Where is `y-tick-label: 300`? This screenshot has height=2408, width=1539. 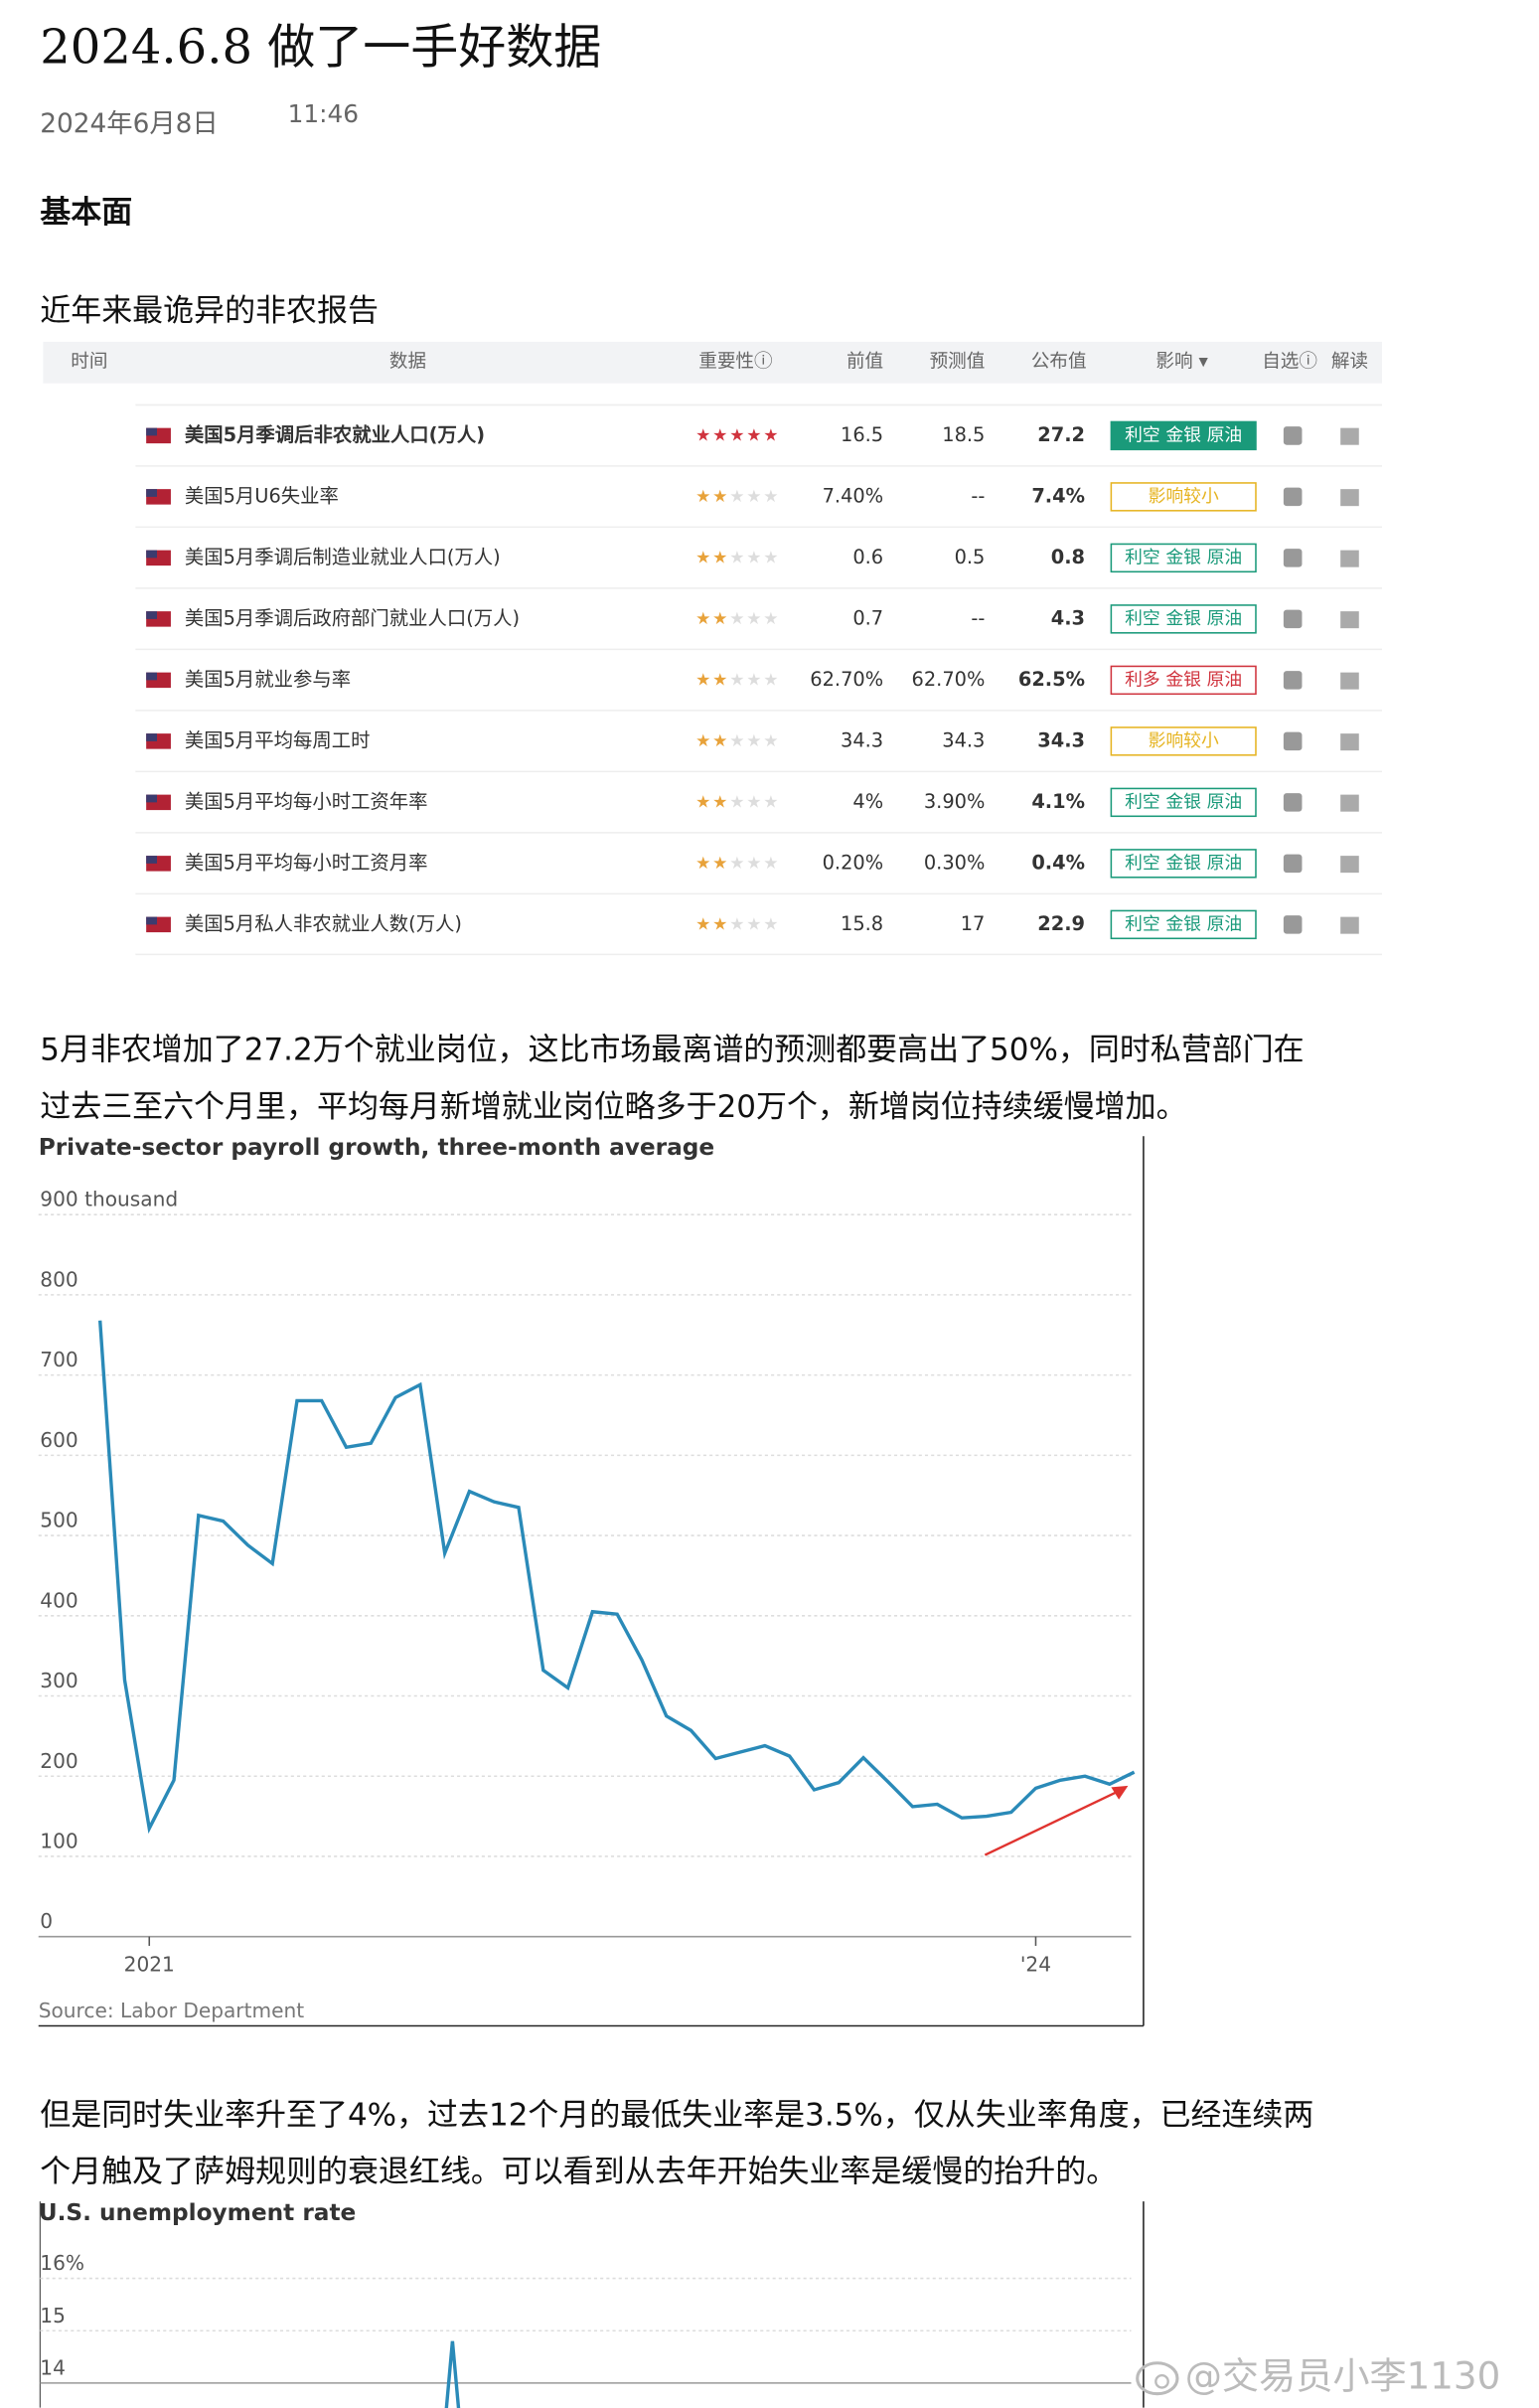
y-tick-label: 300 is located at coordinates (58, 1680).